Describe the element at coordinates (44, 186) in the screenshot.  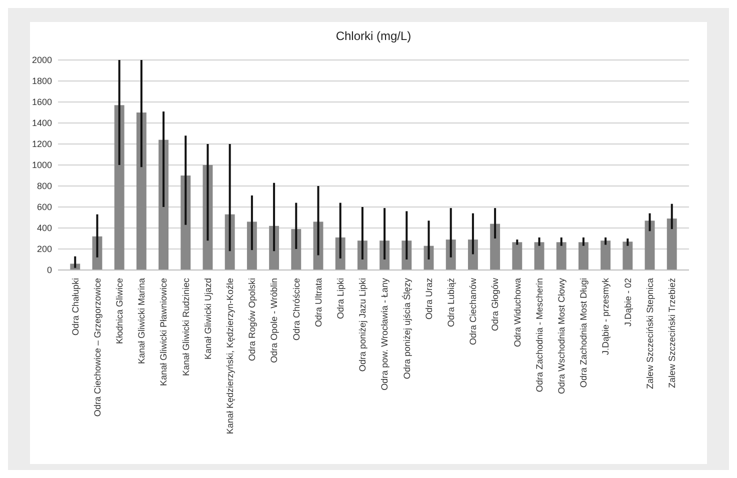
I see `y-tick-label: 800` at that location.